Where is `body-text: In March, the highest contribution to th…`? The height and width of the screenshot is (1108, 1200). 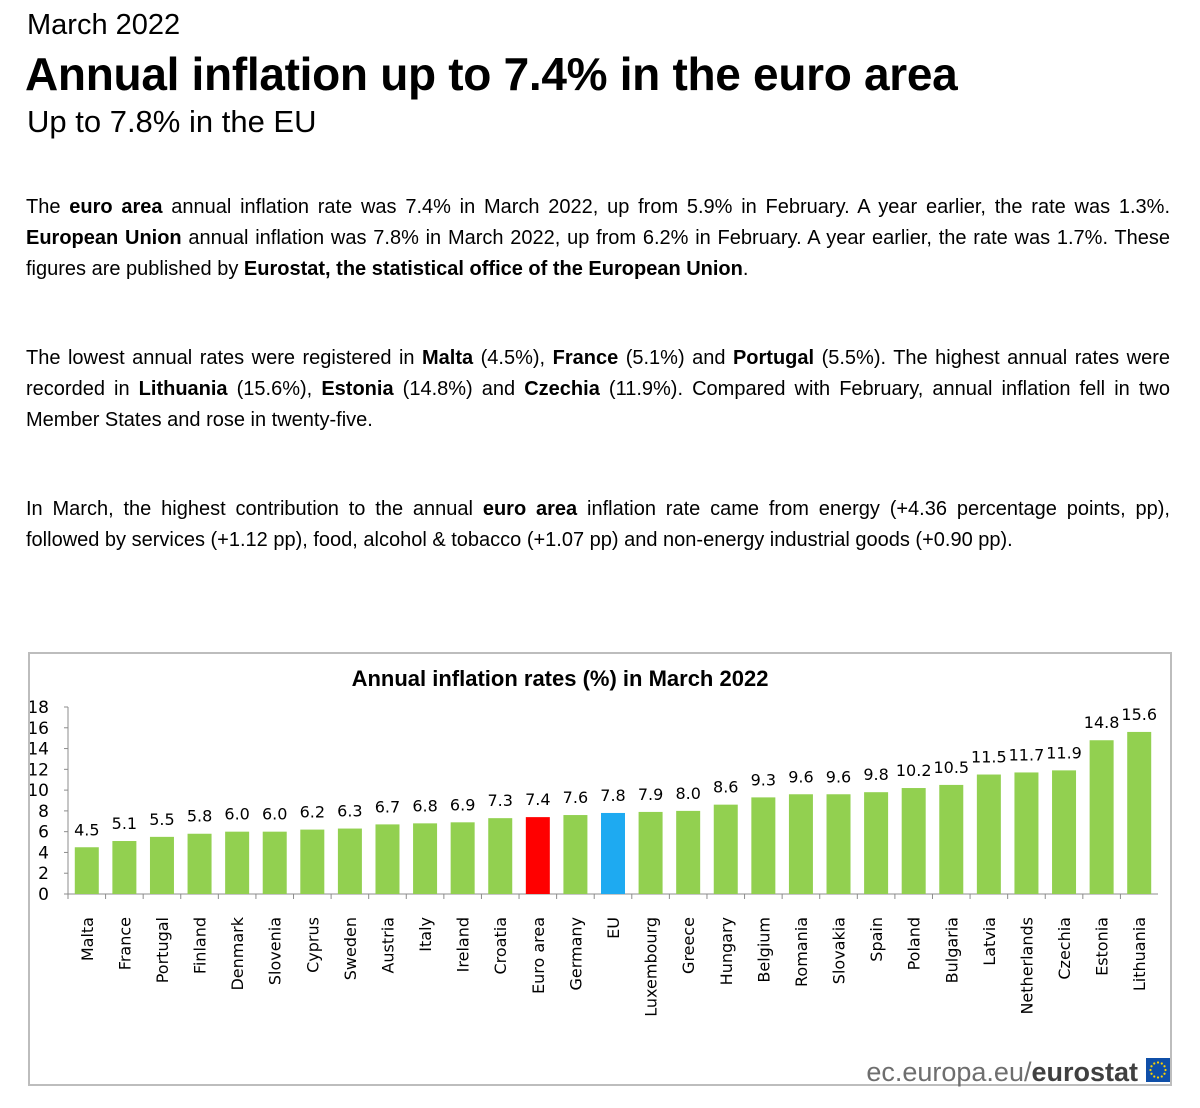 body-text: In March, the highest contribution to th… is located at coordinates (254, 509).